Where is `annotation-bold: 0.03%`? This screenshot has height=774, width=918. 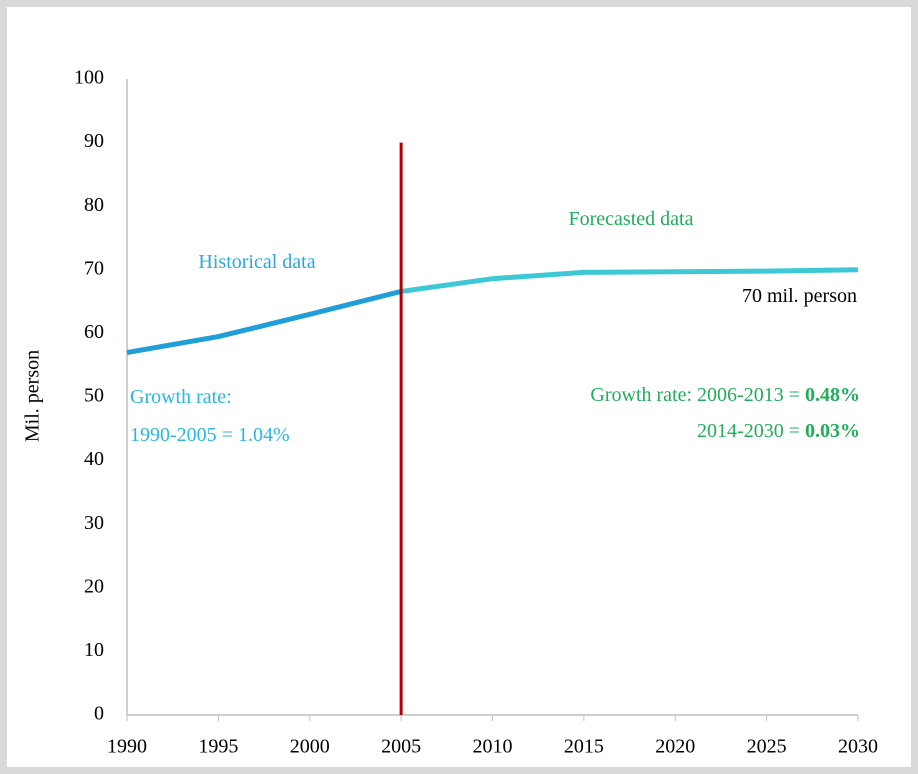 annotation-bold: 0.03% is located at coordinates (832, 431).